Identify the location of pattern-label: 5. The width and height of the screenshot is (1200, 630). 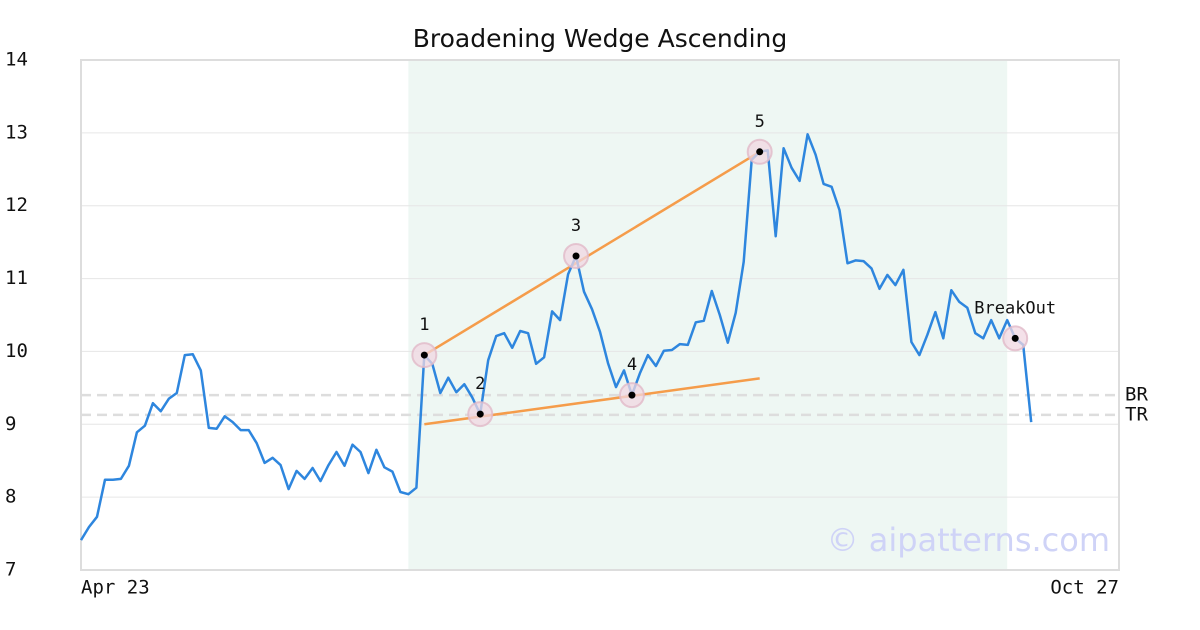
(760, 122).